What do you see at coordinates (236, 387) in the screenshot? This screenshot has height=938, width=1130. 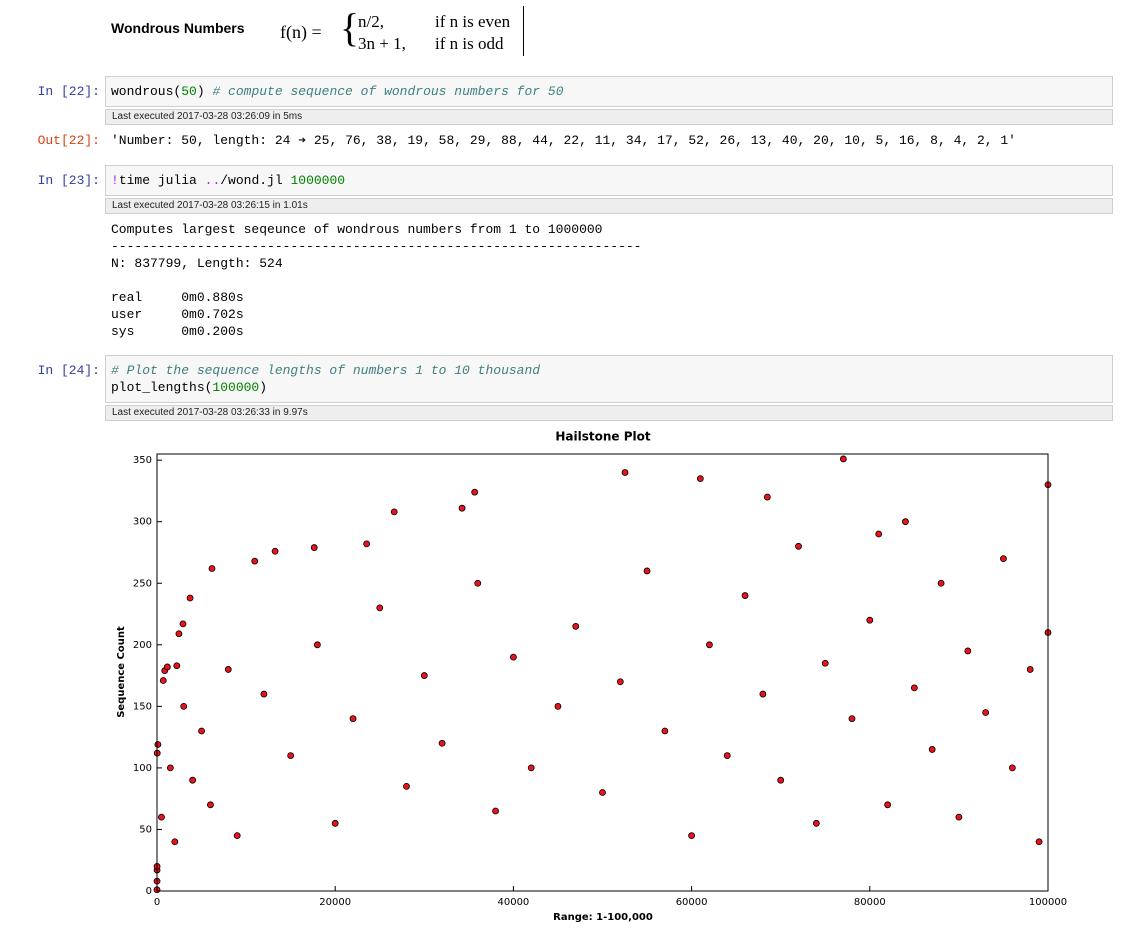 I see `code-token: 100000` at bounding box center [236, 387].